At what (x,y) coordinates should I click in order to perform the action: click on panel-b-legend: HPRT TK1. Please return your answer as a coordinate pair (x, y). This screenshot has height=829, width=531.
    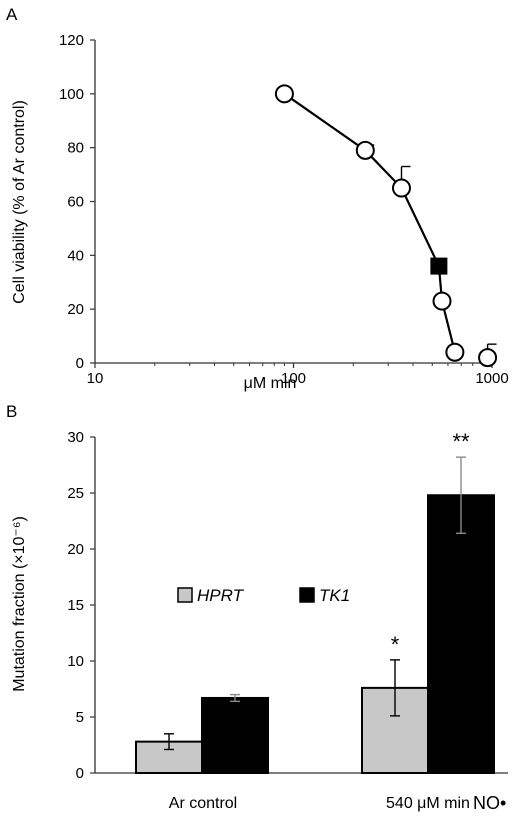
    Looking at the image, I should click on (263, 595).